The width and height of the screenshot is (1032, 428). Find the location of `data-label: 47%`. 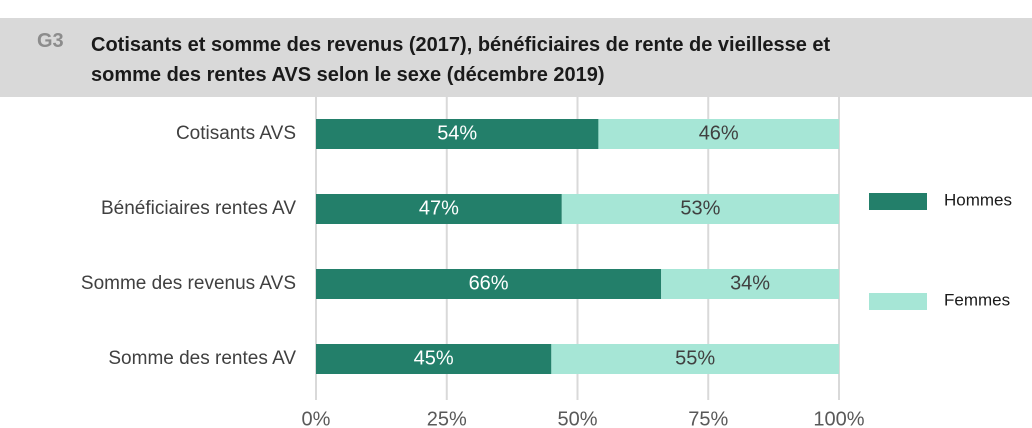

data-label: 47% is located at coordinates (439, 208).